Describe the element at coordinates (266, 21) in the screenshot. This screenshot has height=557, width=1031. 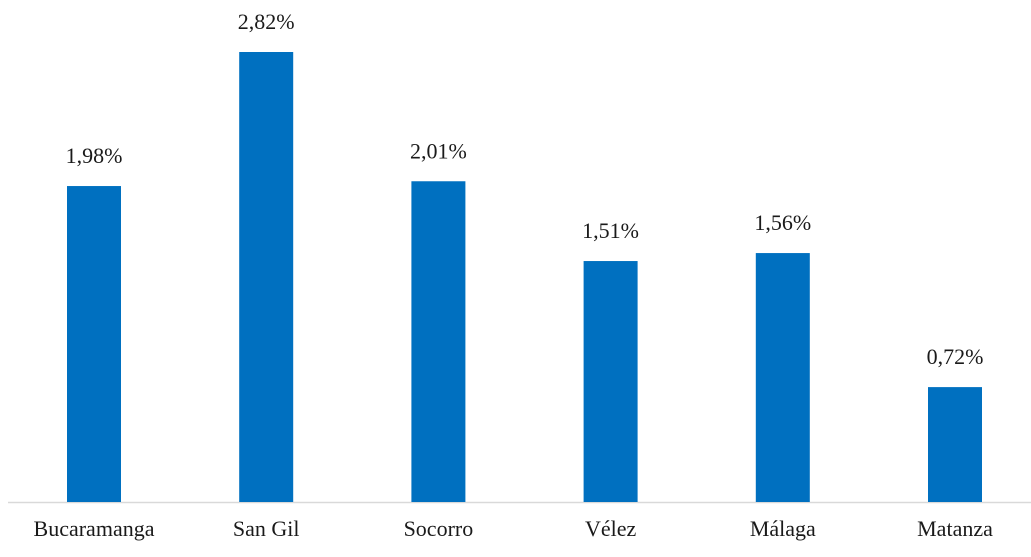
I see `data-label: 2,82%` at that location.